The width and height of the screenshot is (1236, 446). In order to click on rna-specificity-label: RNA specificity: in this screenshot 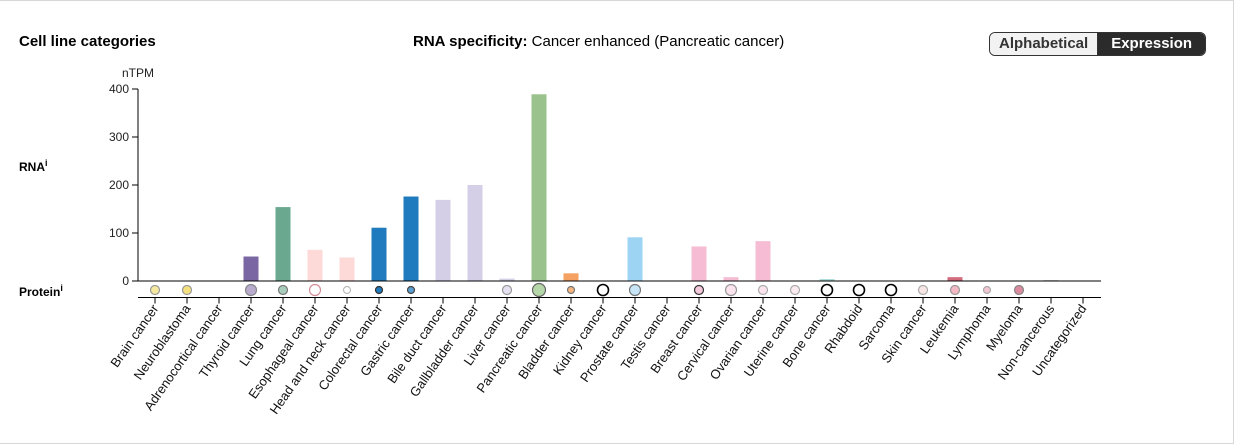, I will do `click(470, 41)`.